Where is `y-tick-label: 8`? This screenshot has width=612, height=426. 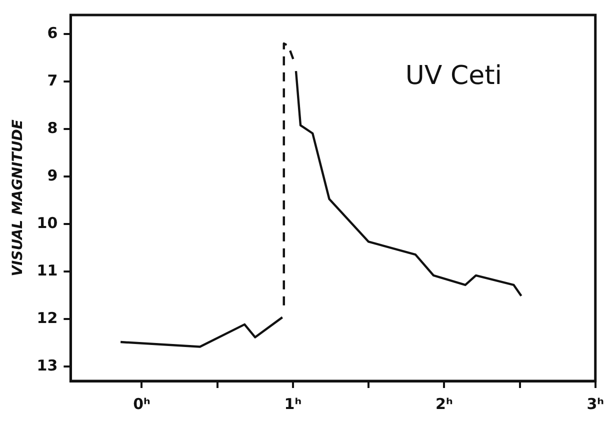 y-tick-label: 8 is located at coordinates (52, 127).